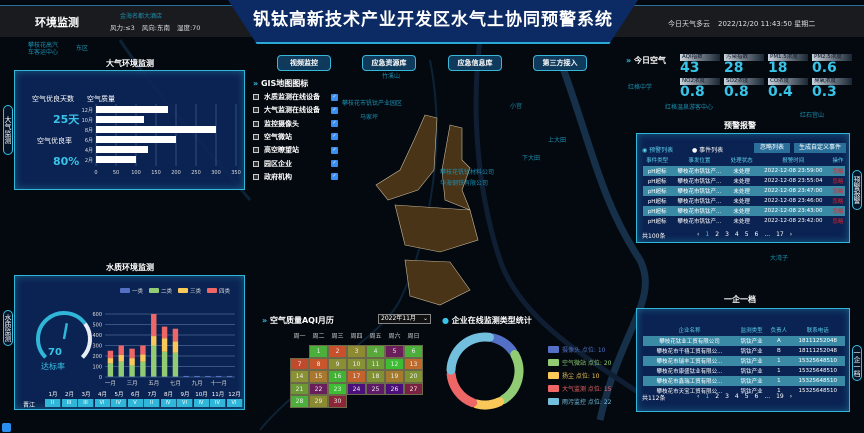 The width and height of the screenshot is (864, 433). I want to click on gis-layer-item: 高空瞭望站 ✓, so click(295, 150).